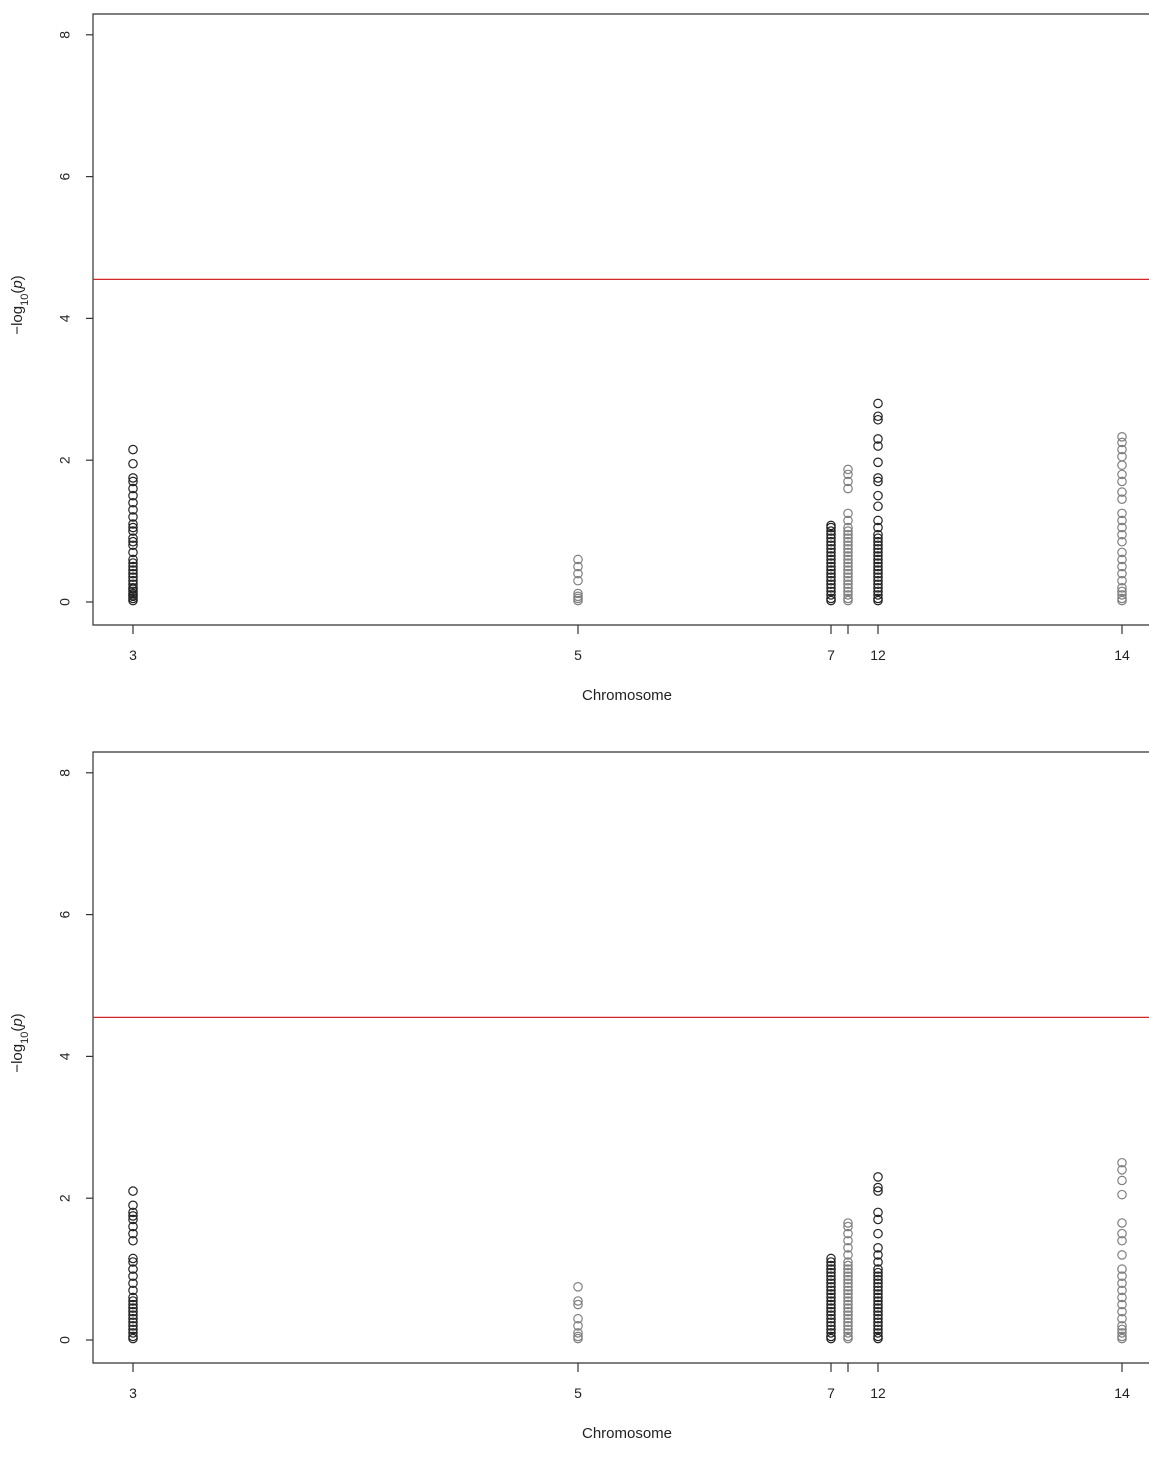 The height and width of the screenshot is (1459, 1149). What do you see at coordinates (65, 318) in the screenshot?
I see `y-tick-label: 4` at bounding box center [65, 318].